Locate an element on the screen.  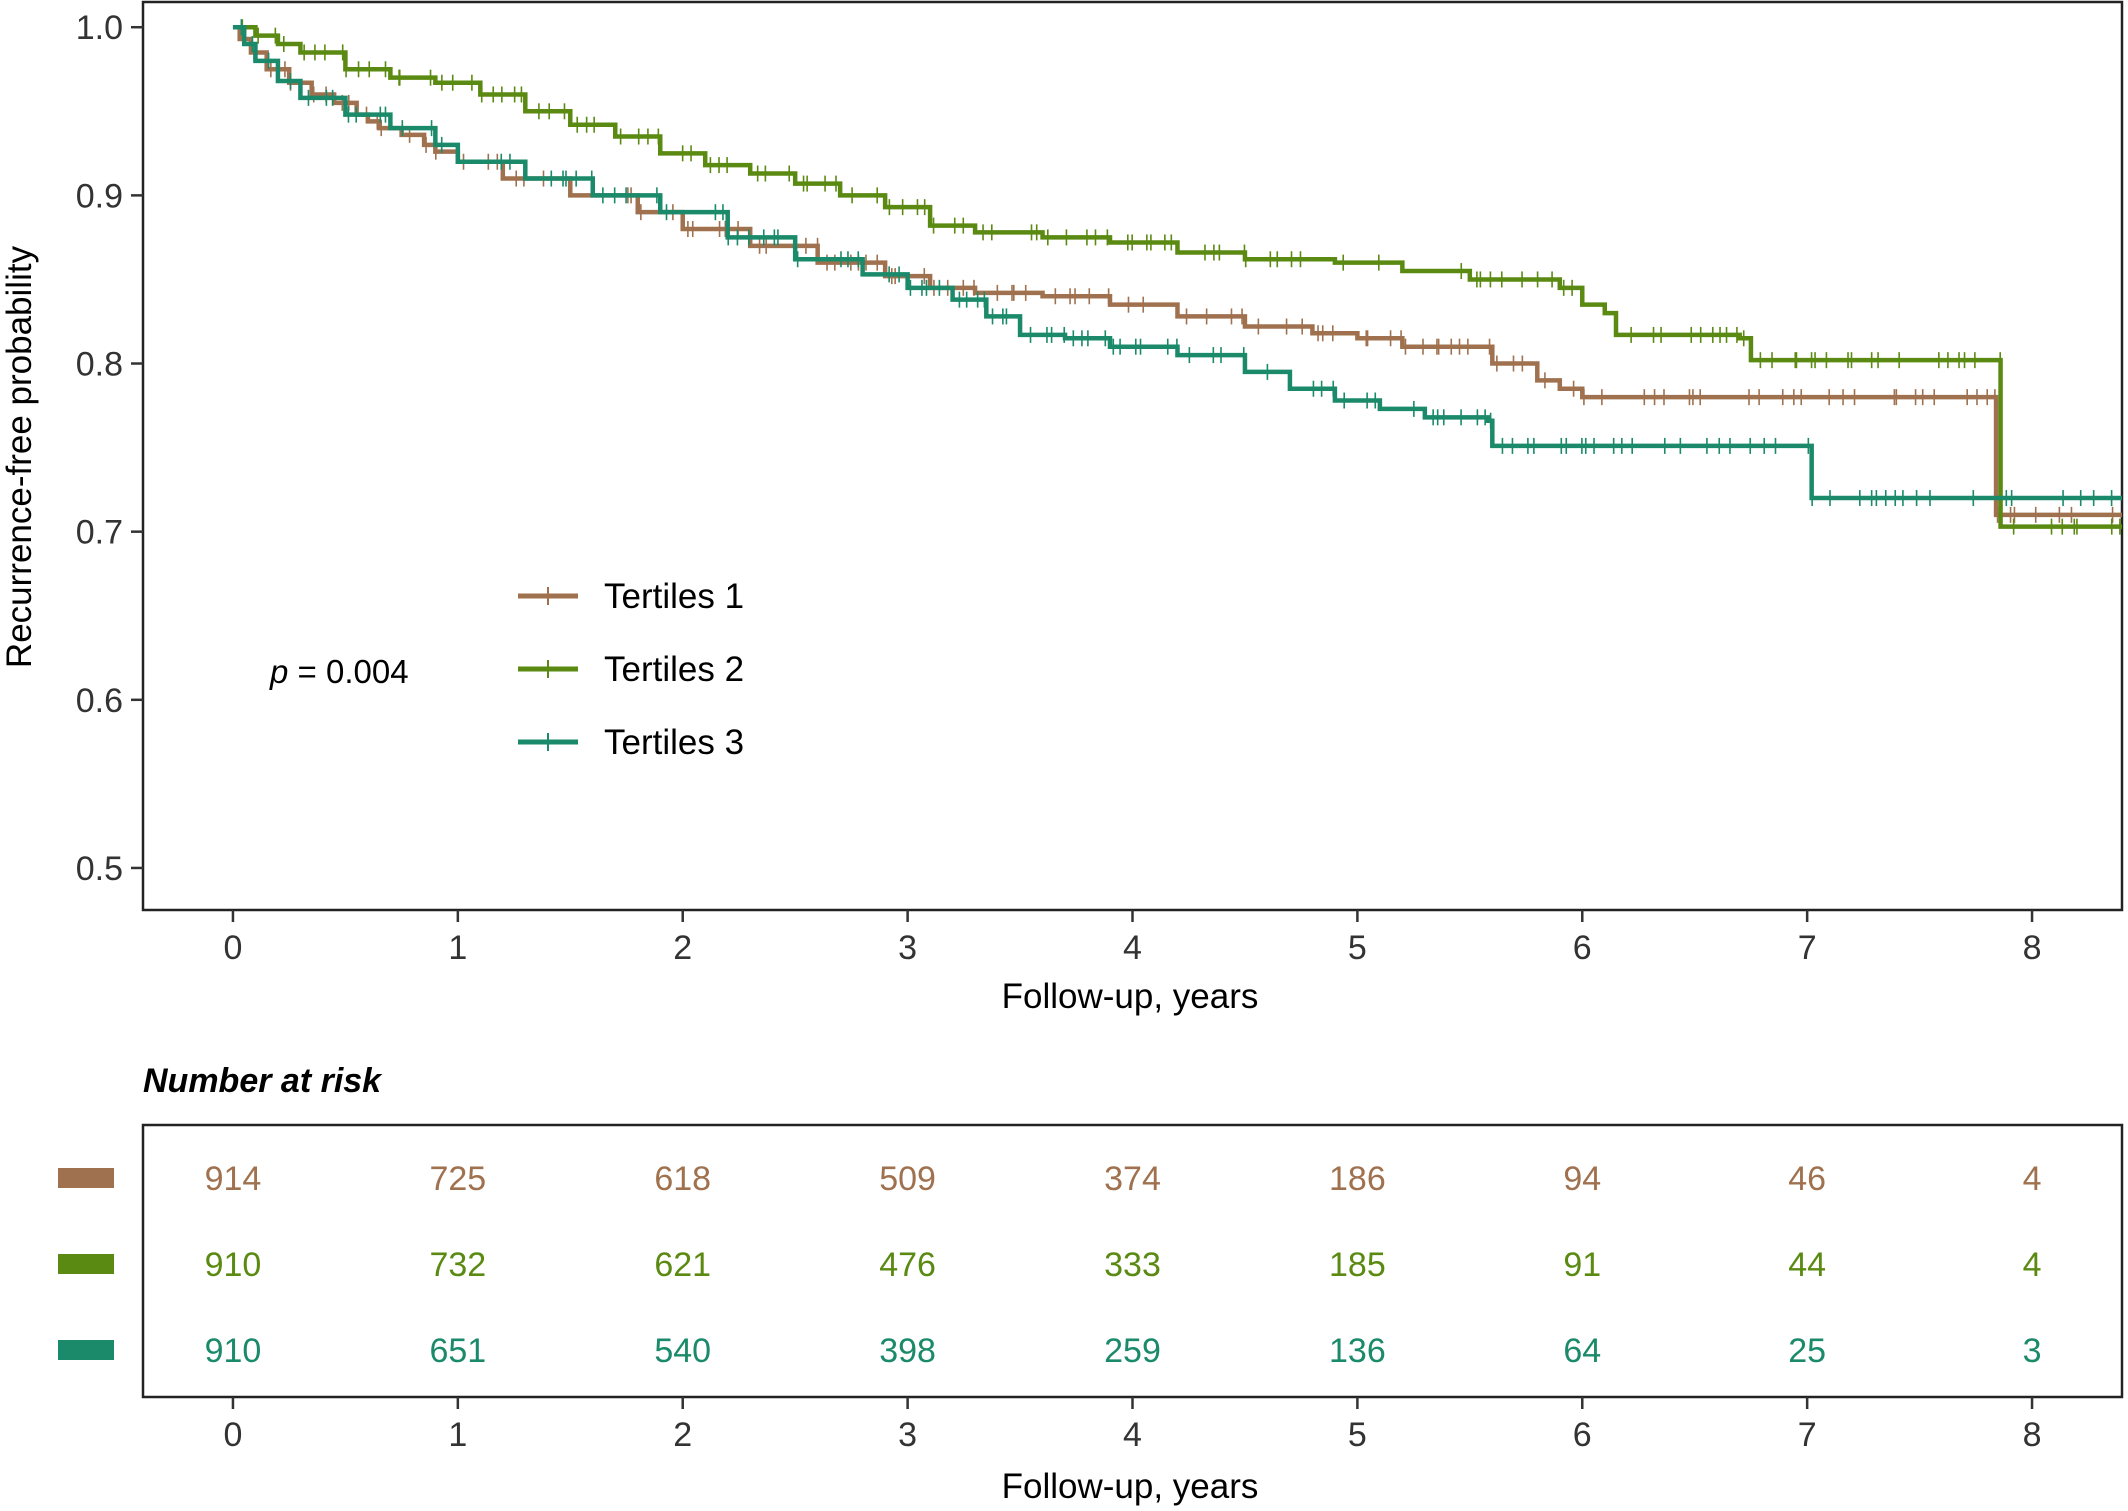
risk-value: 44 is located at coordinates (1807, 1265).